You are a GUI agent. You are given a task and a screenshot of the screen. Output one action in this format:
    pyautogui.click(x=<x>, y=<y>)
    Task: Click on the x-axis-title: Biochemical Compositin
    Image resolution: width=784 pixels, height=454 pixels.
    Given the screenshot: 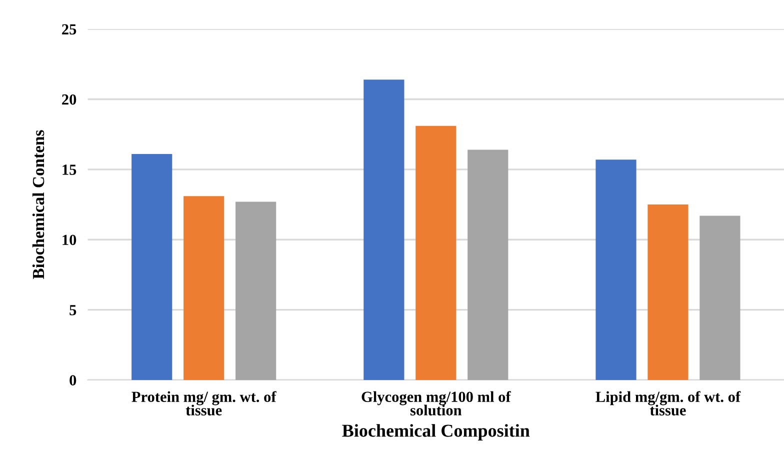 What is the action you would take?
    pyautogui.click(x=436, y=432)
    